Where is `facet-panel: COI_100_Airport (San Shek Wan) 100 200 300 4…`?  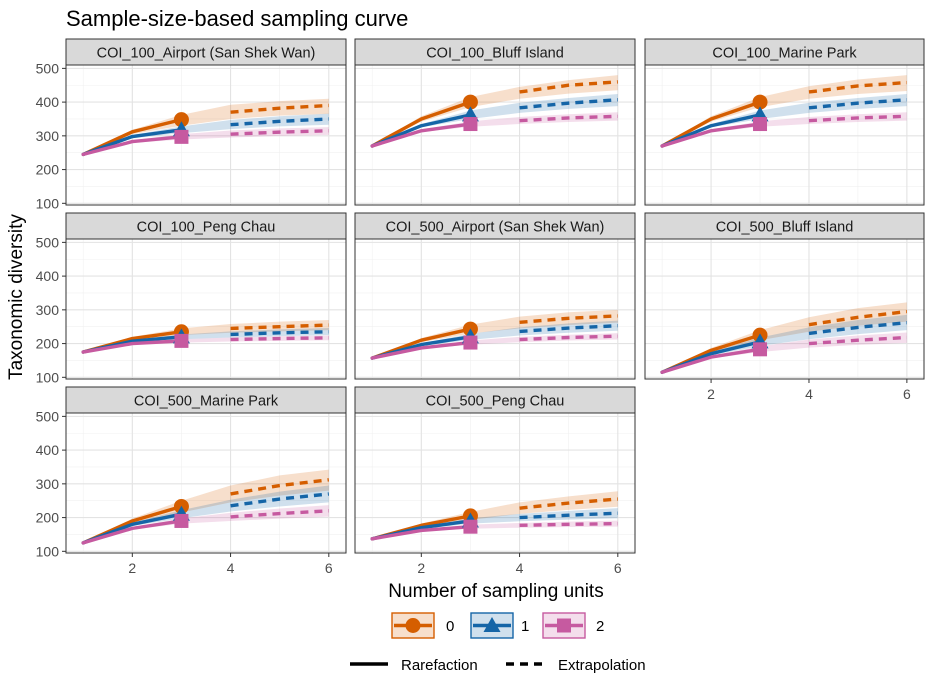
facet-panel: COI_100_Airport (San Shek Wan) 100 200 300 4… is located at coordinates (191, 124).